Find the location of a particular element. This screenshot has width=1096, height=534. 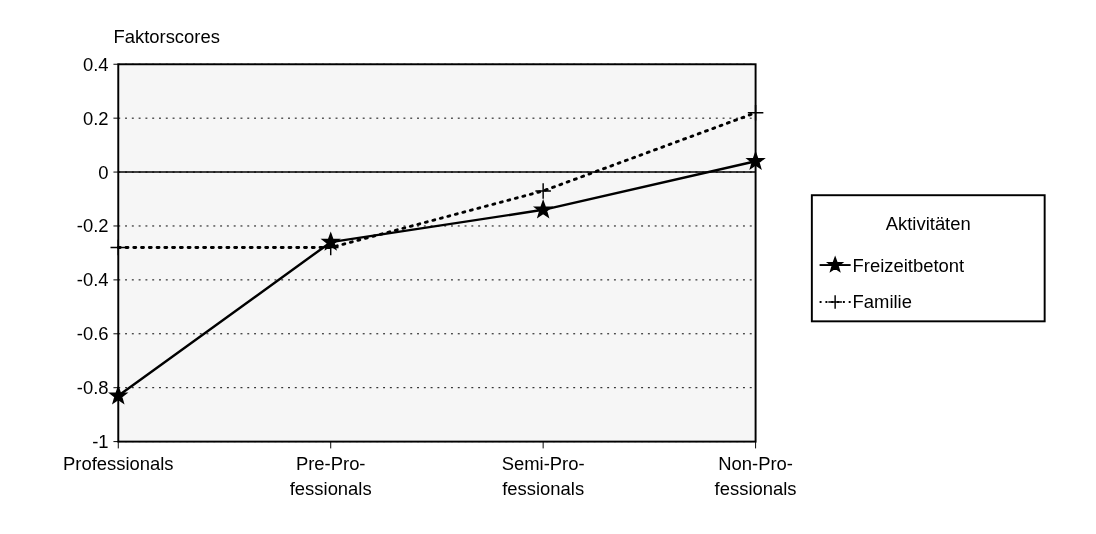

legend-title: Aktivitäten is located at coordinates (928, 224).